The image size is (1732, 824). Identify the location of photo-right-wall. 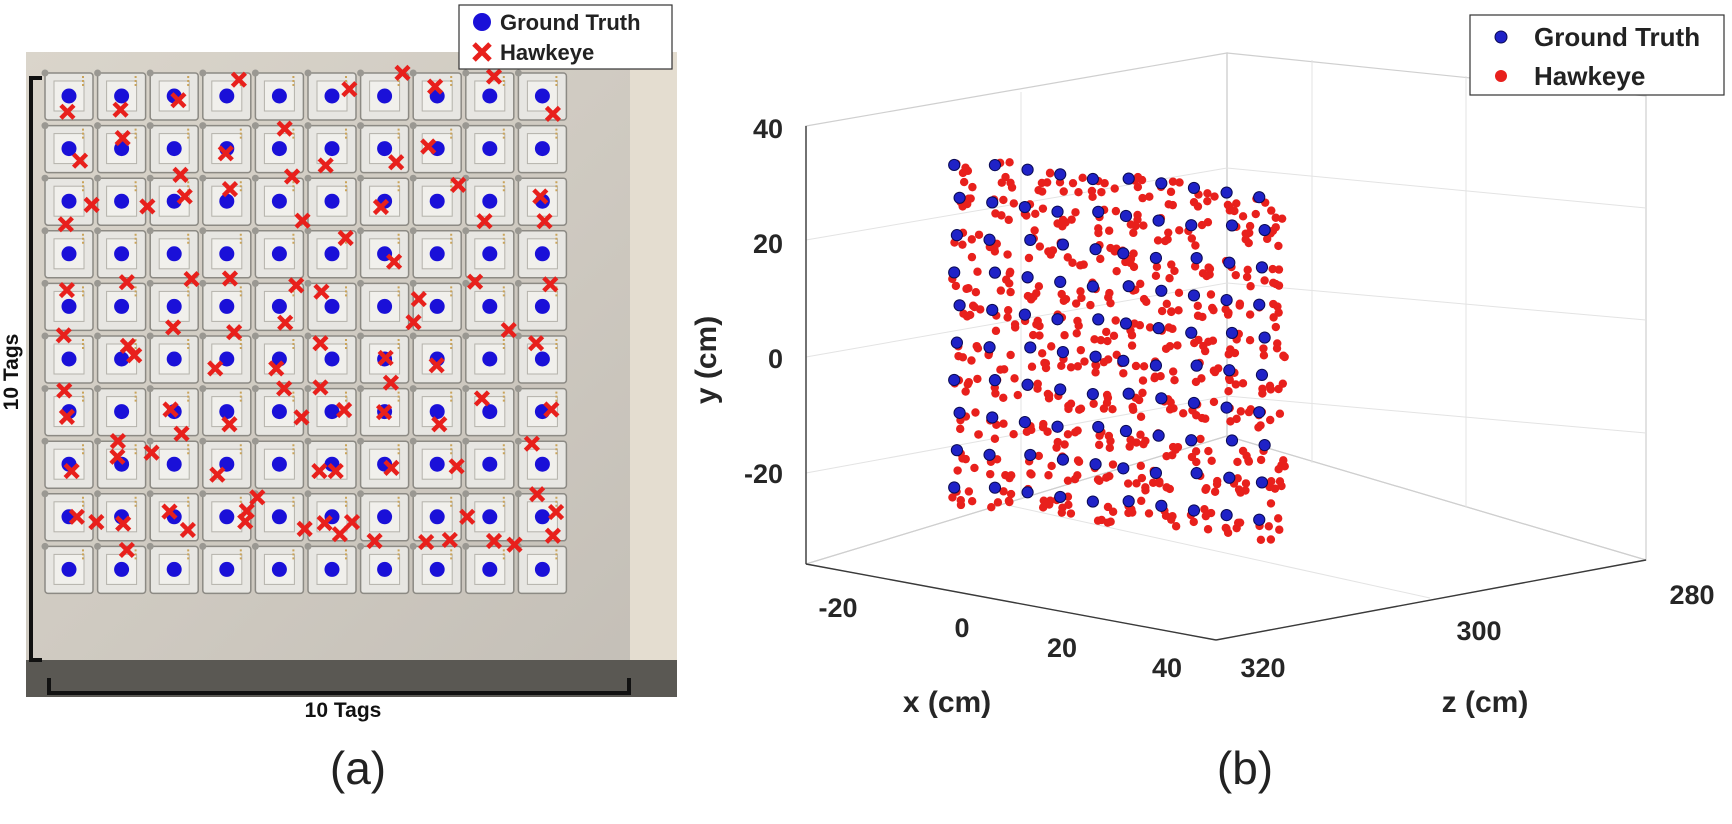
(653, 374).